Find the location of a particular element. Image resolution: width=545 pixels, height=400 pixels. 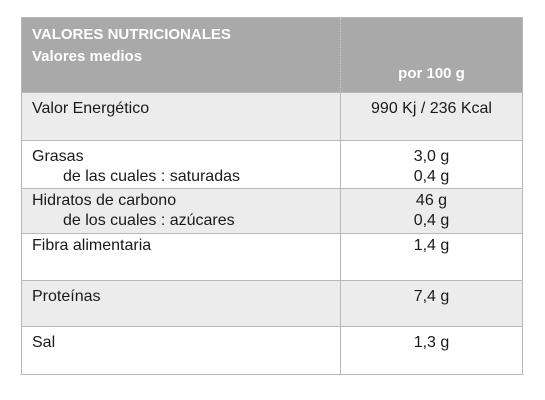

table-row-energy: Valor Energético 990 Kj / 236 Kcal is located at coordinates (272, 116).